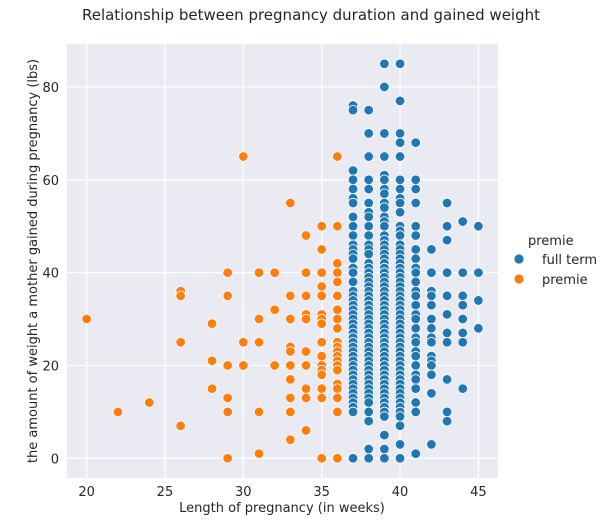 The width and height of the screenshot is (611, 528). I want to click on y-tick-label: 60, so click(50, 181).